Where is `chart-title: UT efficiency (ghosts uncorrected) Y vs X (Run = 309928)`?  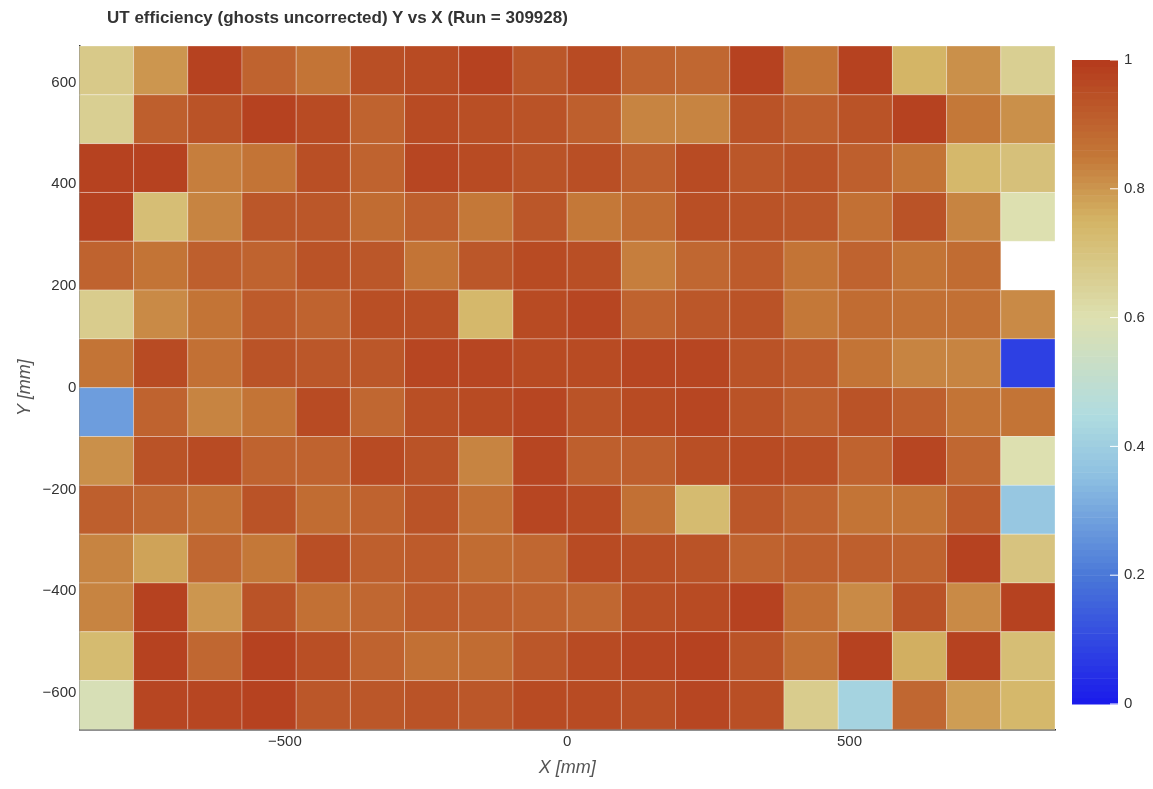
chart-title: UT efficiency (ghosts uncorrected) Y vs X (Run = 309928) is located at coordinates (337, 18).